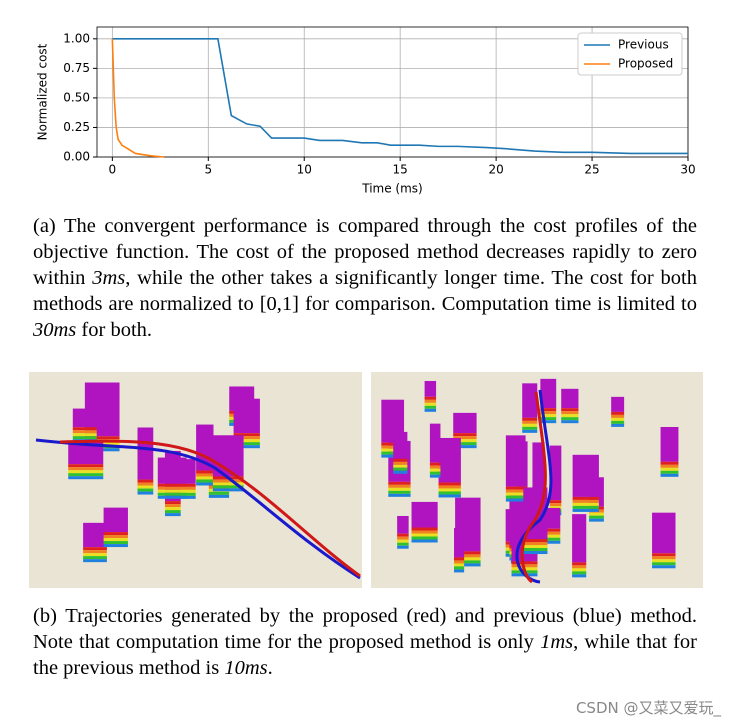 The image size is (735, 727). Describe the element at coordinates (648, 708) in the screenshot. I see `watermark: CSDN @又菜又爱玩_` at that location.